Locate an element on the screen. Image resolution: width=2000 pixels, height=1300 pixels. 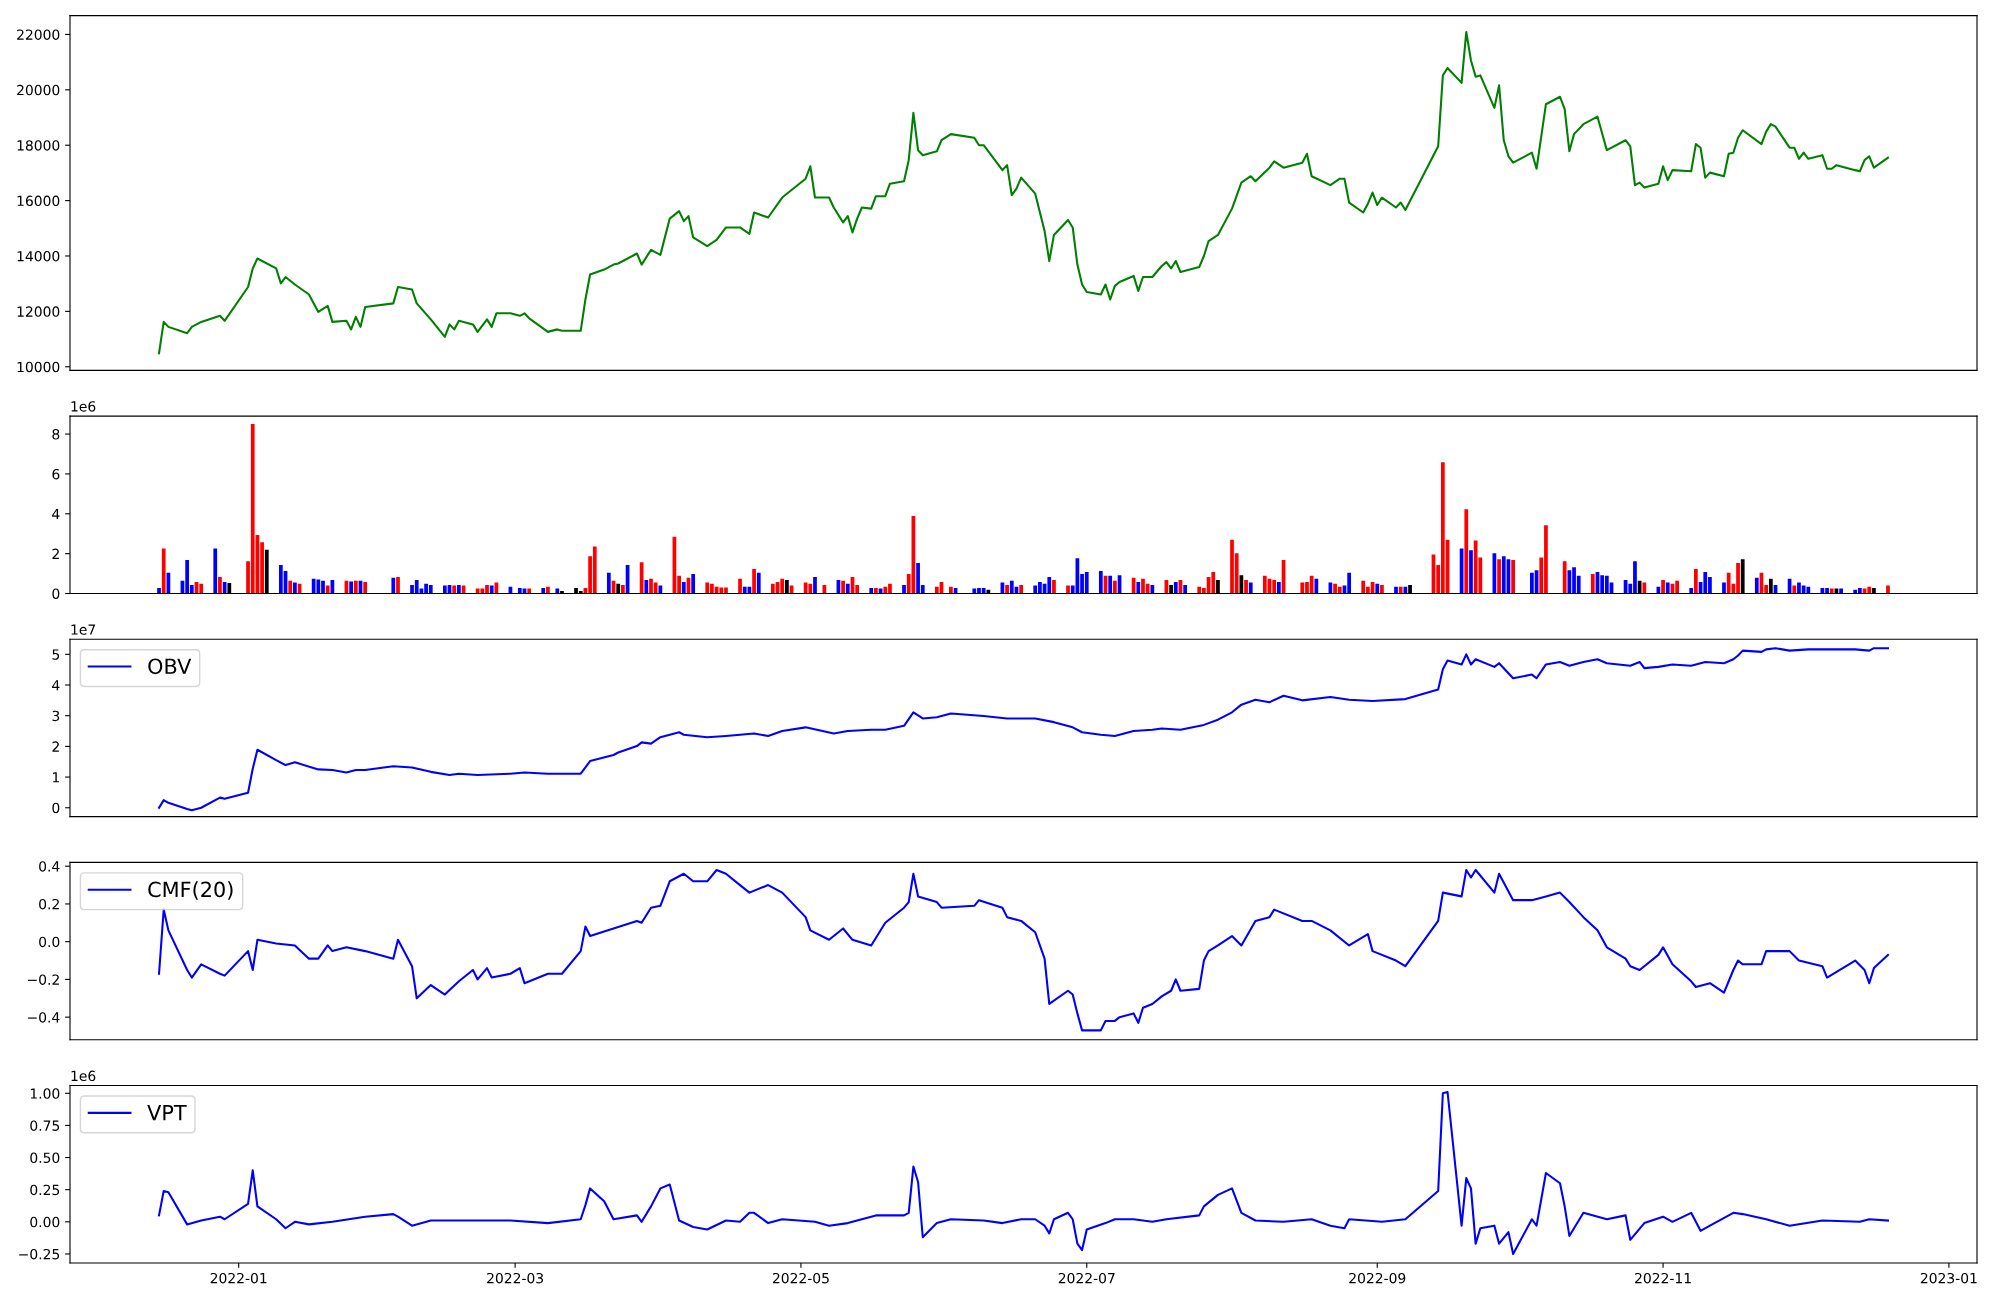
y-tick-label: 8 is located at coordinates (56, 434).